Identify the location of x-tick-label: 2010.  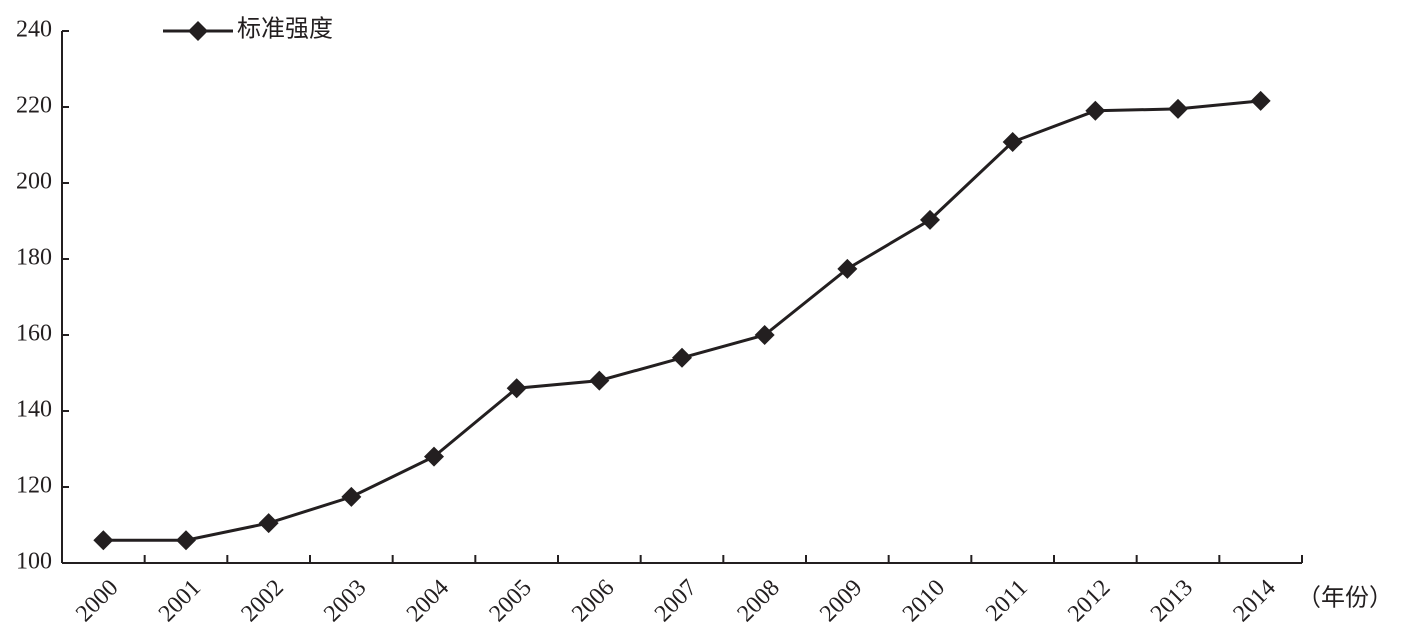
(924, 601).